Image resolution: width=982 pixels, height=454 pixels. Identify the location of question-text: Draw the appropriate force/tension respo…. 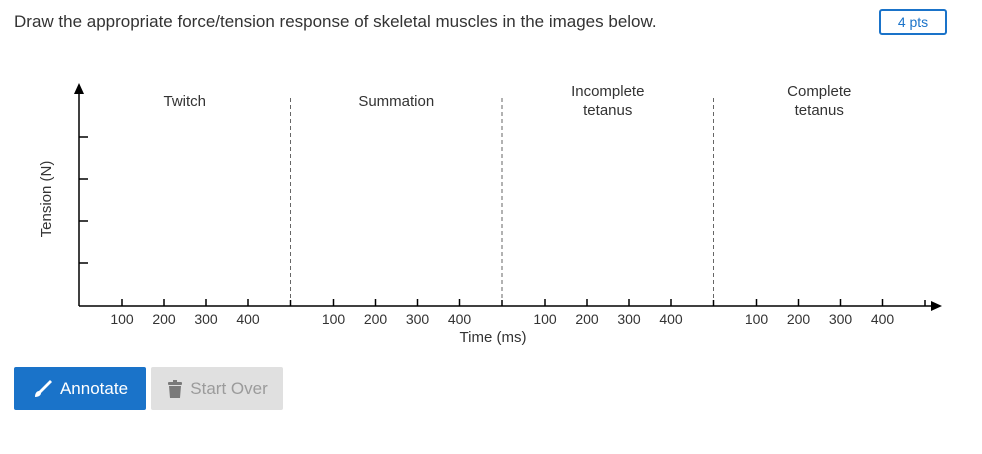
(335, 21).